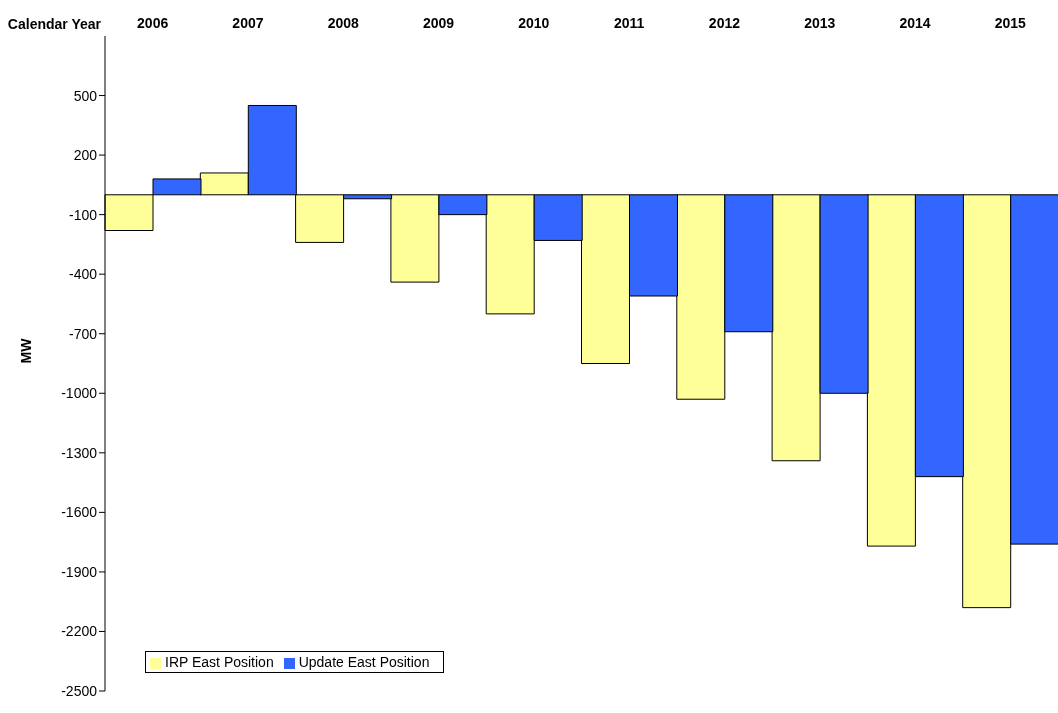  Describe the element at coordinates (343, 23) in the screenshot. I see `x-tick-label: 2008` at that location.